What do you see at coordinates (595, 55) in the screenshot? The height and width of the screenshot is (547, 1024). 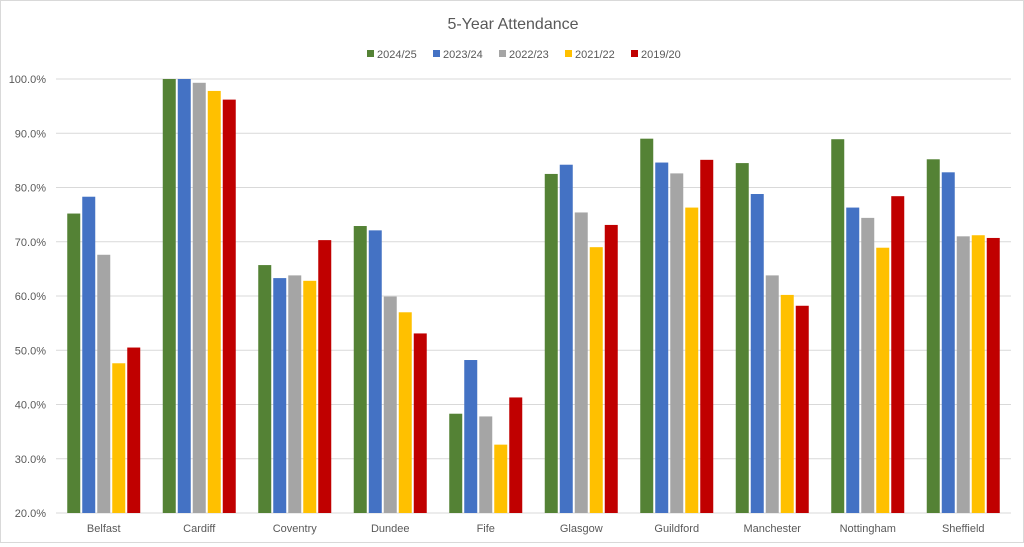 I see `legend-label: 2021/22` at bounding box center [595, 55].